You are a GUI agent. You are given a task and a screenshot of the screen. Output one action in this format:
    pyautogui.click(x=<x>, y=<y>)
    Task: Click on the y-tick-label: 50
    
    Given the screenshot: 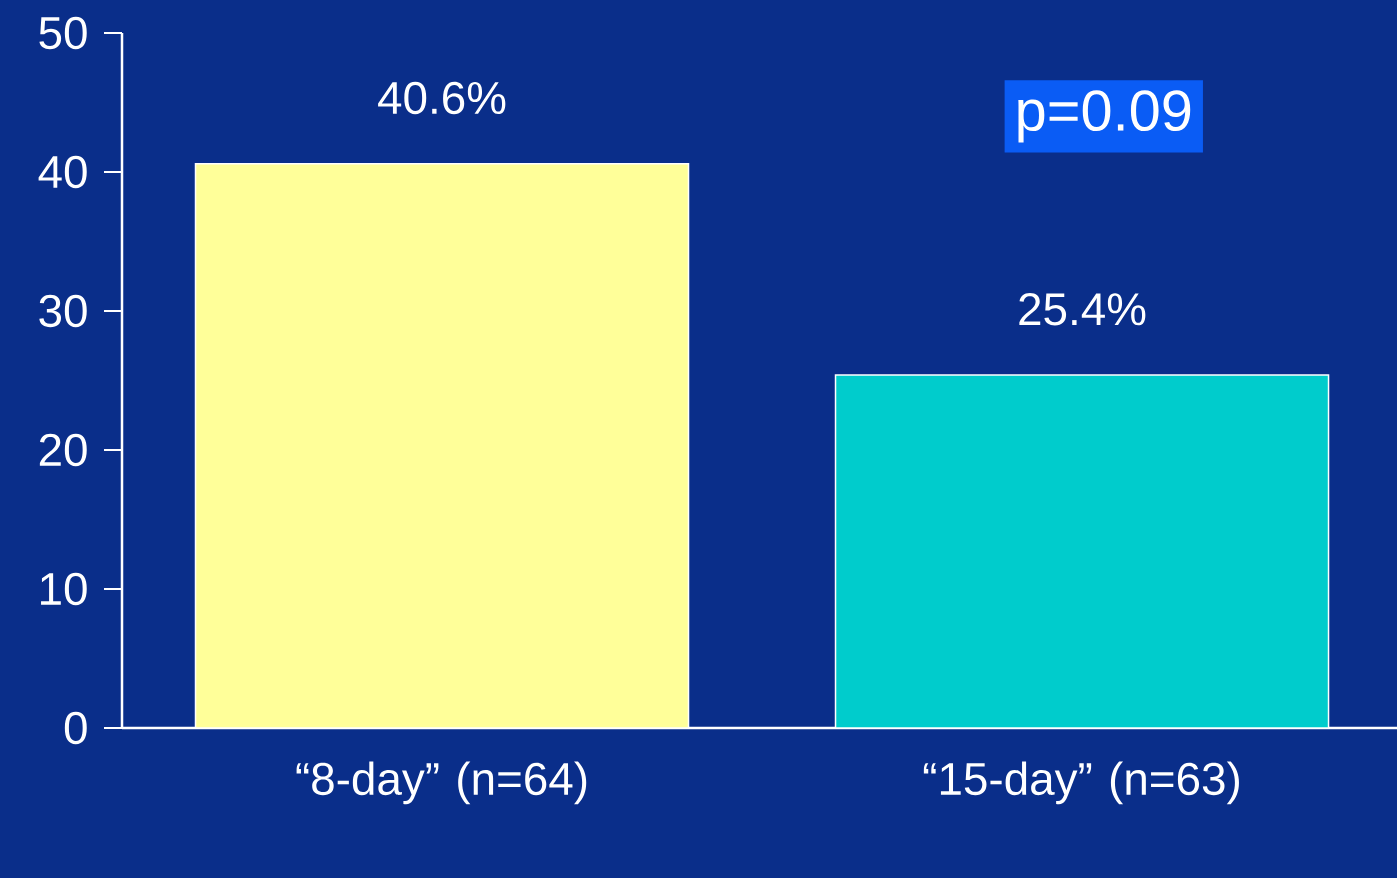 What is the action you would take?
    pyautogui.click(x=63, y=33)
    